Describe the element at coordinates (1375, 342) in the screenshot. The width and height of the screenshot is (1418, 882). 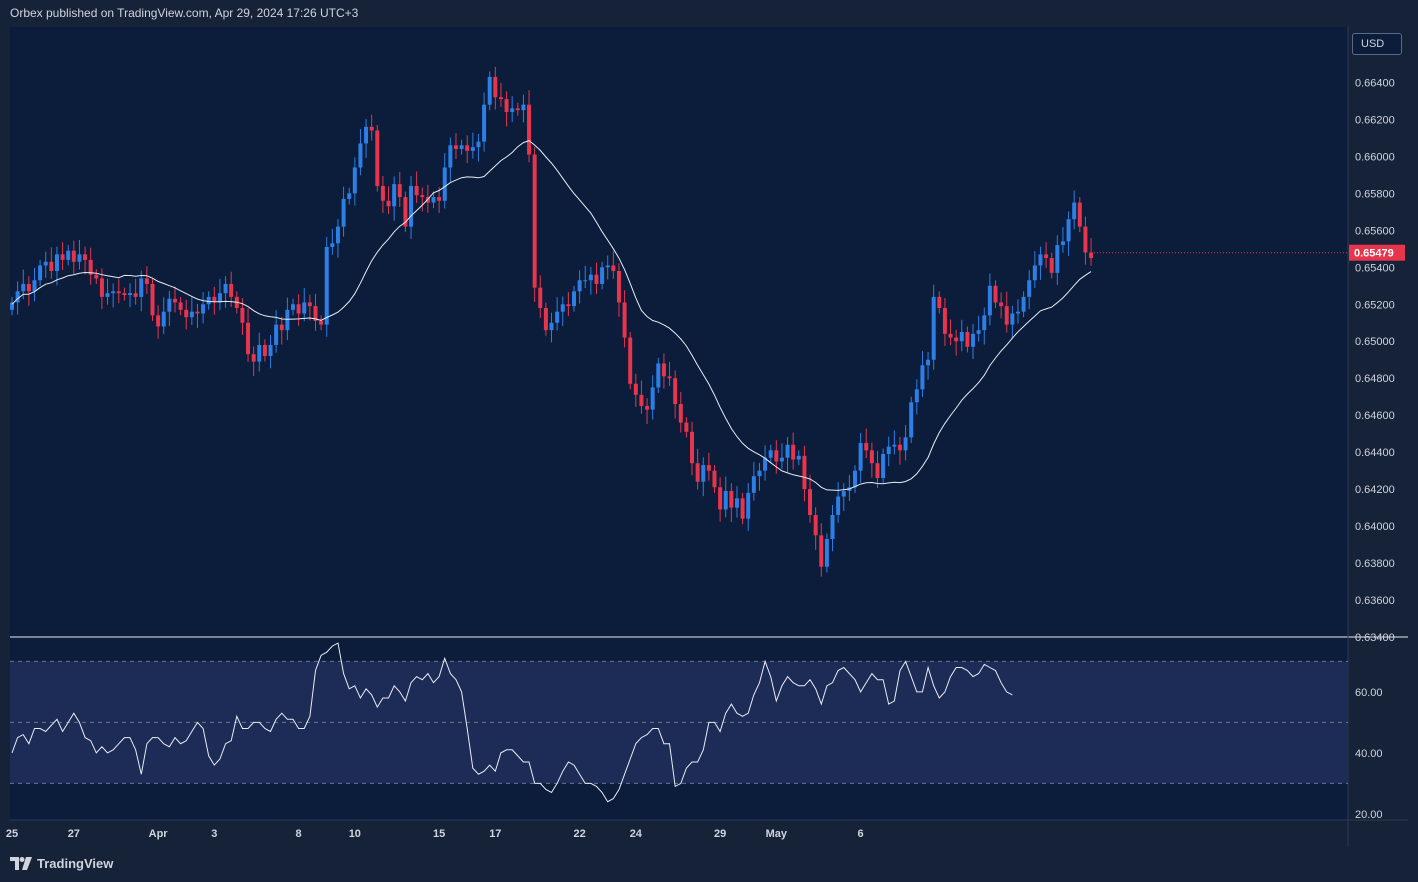
I see `price-tick-label: 0.65000` at that location.